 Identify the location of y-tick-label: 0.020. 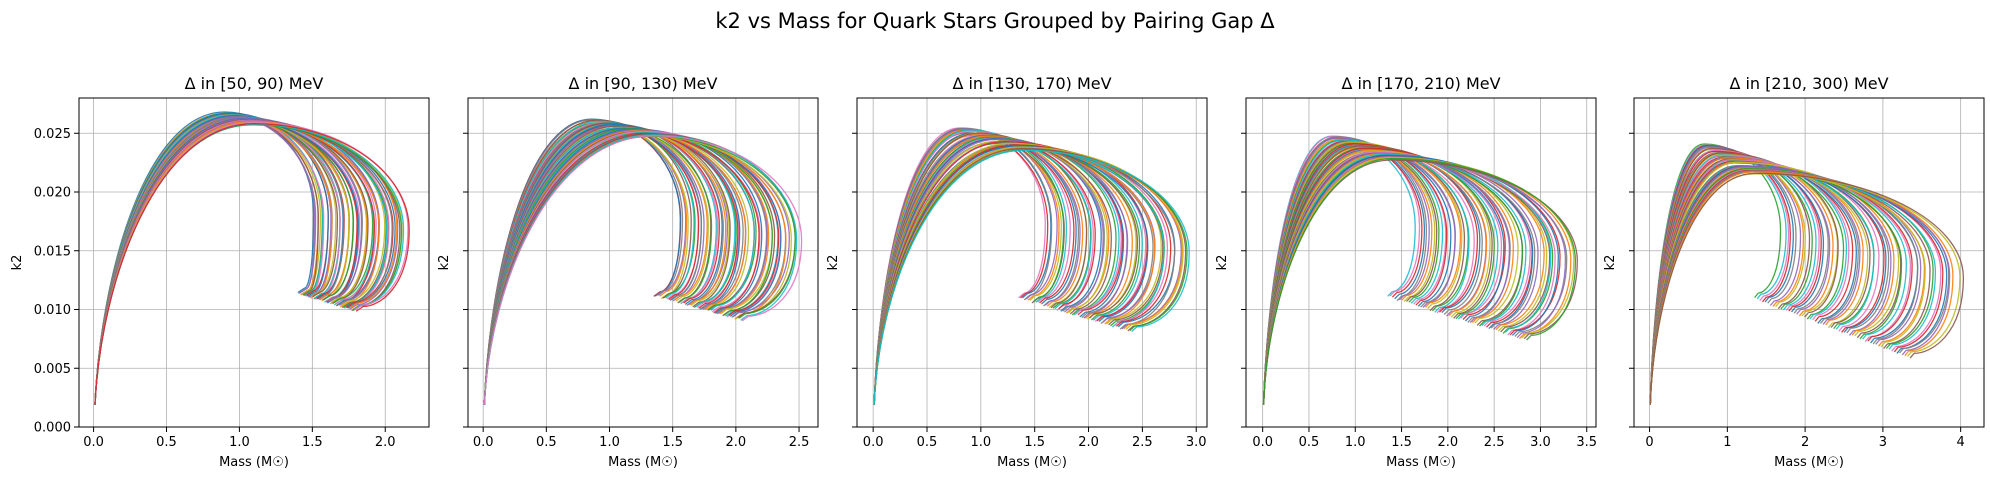
(52, 193).